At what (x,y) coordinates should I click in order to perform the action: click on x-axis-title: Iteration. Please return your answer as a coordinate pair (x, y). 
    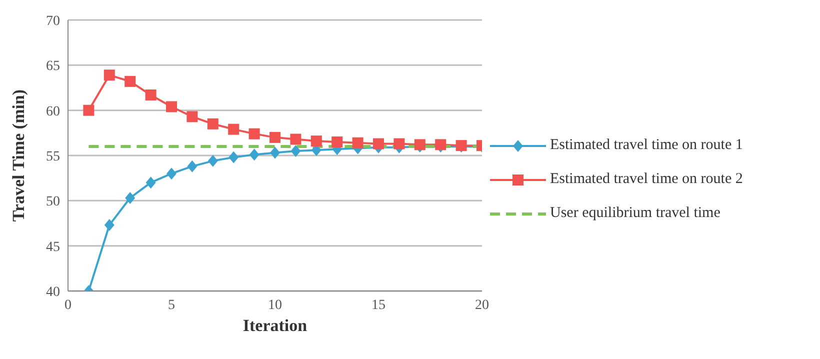
    Looking at the image, I should click on (275, 325).